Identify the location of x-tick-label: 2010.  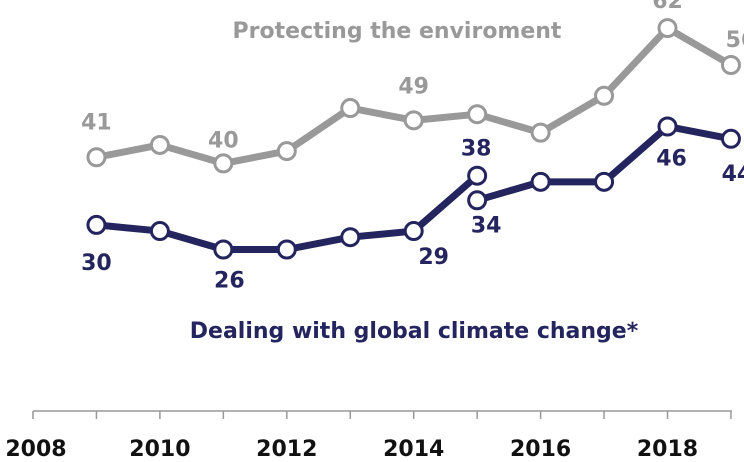
(159, 449).